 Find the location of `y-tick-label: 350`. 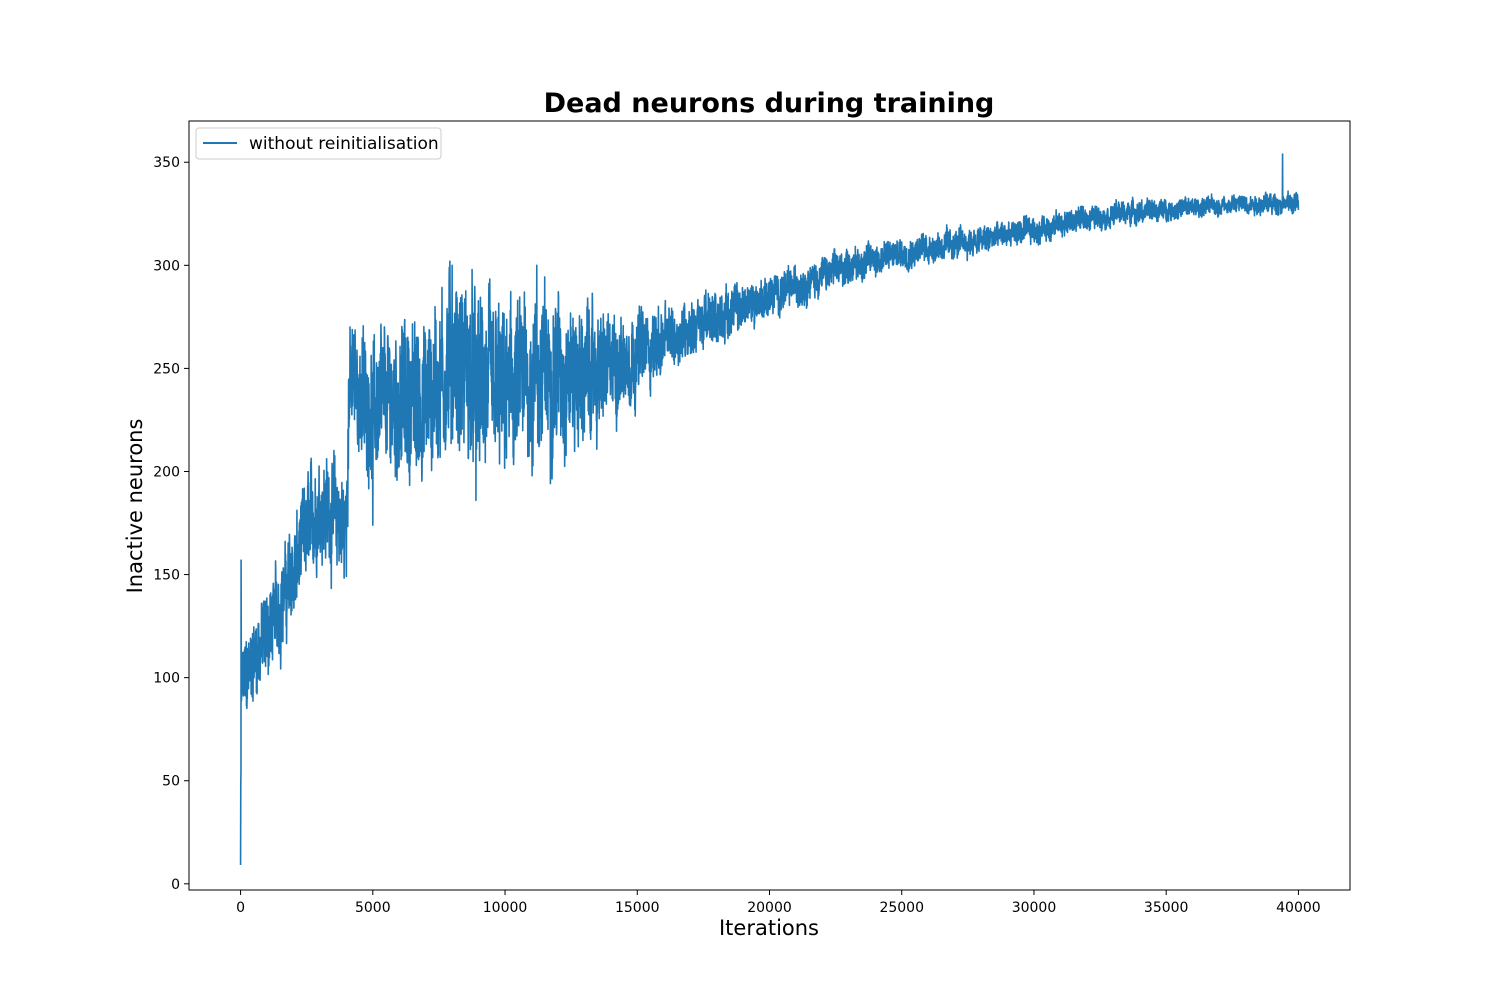

y-tick-label: 350 is located at coordinates (166, 163).